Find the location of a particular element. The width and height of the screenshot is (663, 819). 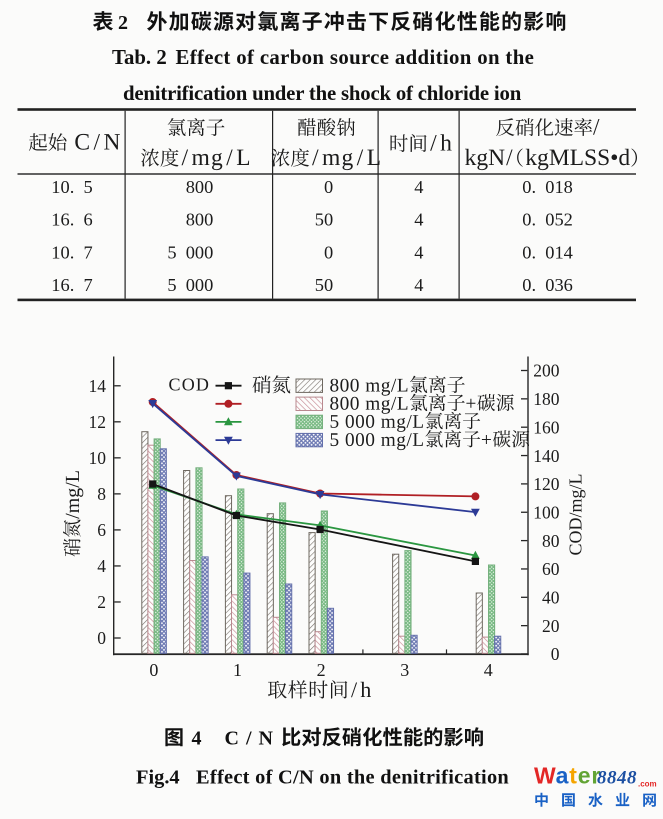

svg-text: Fig.4 is located at coordinates (158, 778).